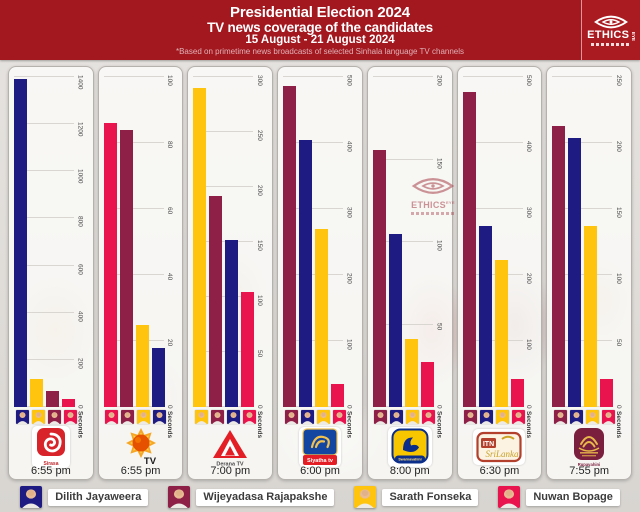  Describe the element at coordinates (320, 471) in the screenshot. I see `broadcast-time: 6:00 pm` at that location.